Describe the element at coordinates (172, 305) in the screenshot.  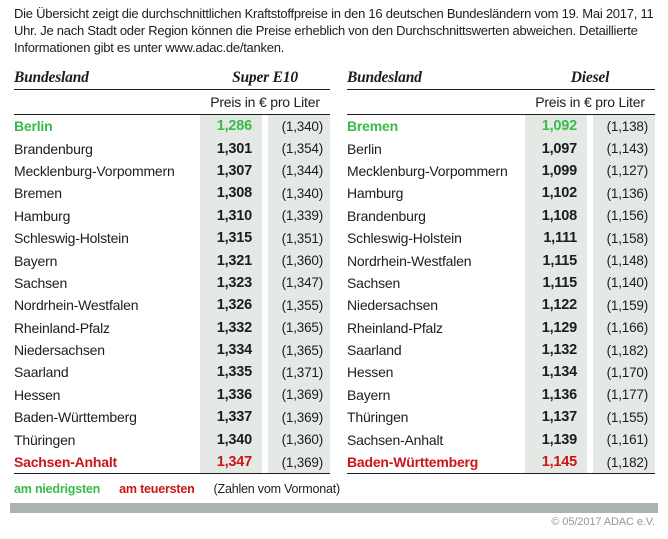
I see `table-row: Nordrhein-Westfalen 1,326 (1,355)` at that location.